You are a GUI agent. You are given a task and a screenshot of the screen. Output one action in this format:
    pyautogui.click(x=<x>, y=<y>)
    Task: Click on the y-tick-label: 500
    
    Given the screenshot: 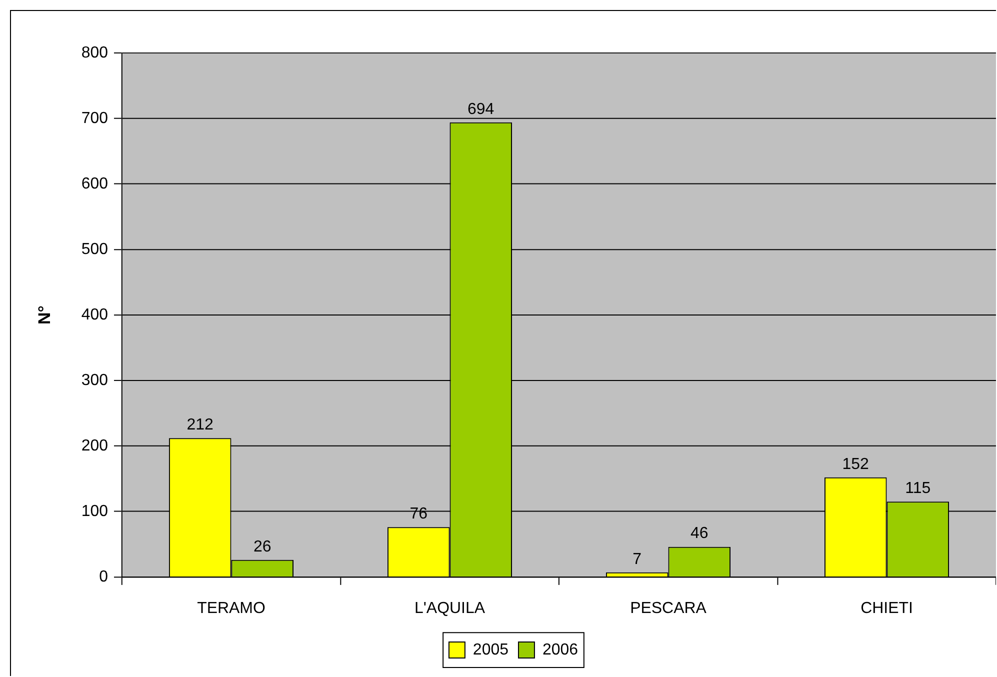 What is the action you would take?
    pyautogui.click(x=94, y=249)
    